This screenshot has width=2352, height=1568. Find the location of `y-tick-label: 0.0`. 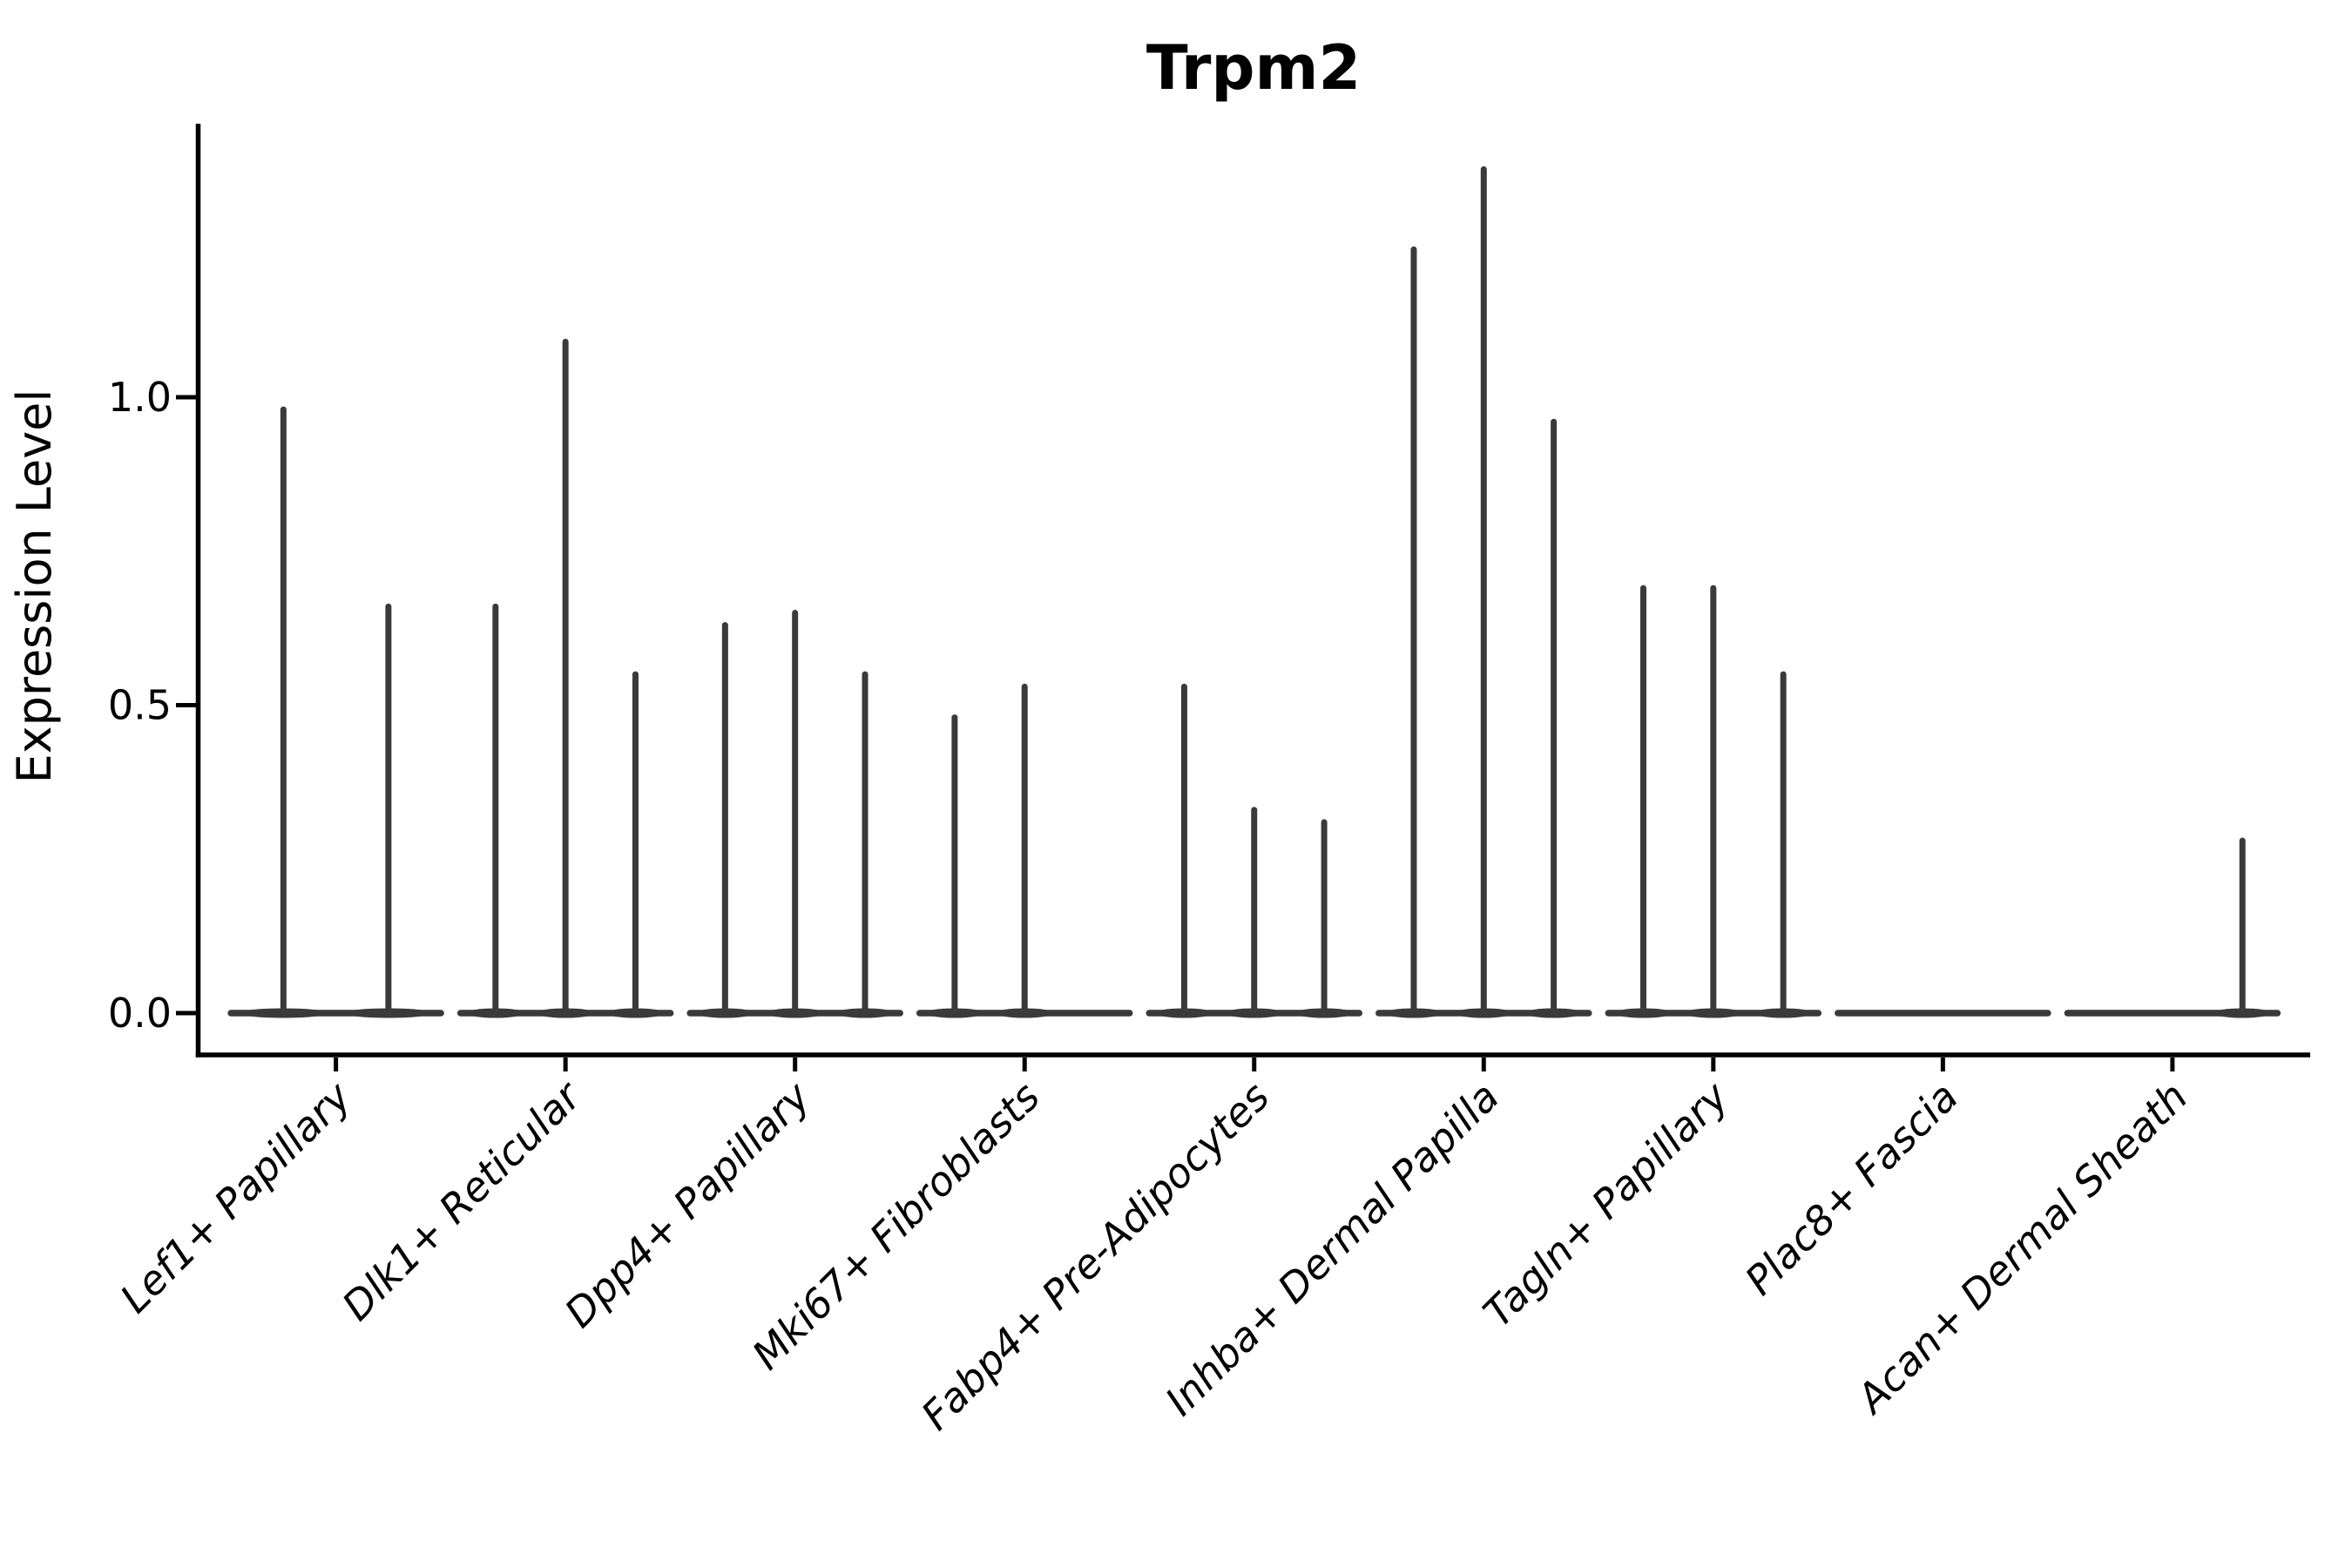

y-tick-label: 0.0 is located at coordinates (140, 1014).